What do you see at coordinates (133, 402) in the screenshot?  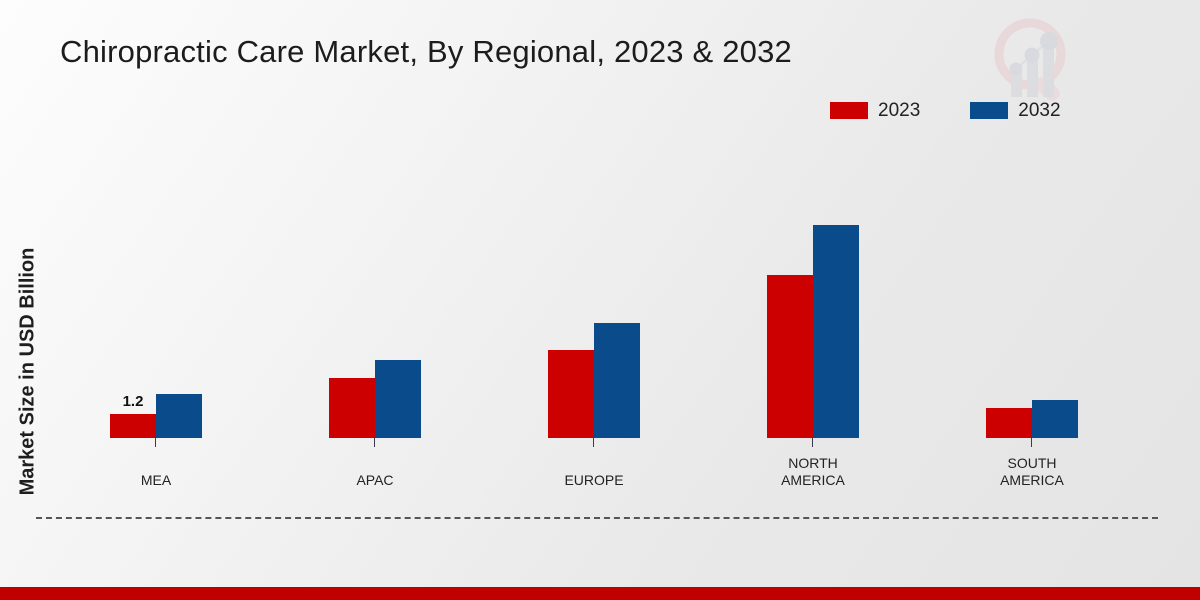 I see `bar-value-label: 1.2` at bounding box center [133, 402].